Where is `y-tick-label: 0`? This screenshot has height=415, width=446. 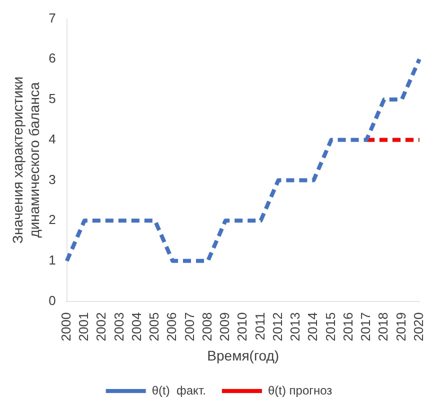 y-tick-label: 0 is located at coordinates (52, 300).